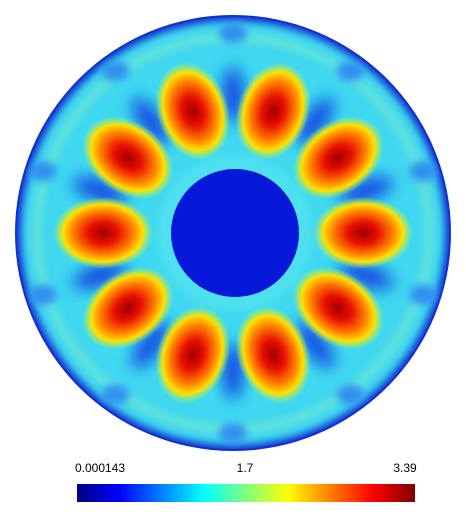 Image resolution: width=466 pixels, height=519 pixels. I want to click on colorbar-max: 3.39, so click(405, 468).